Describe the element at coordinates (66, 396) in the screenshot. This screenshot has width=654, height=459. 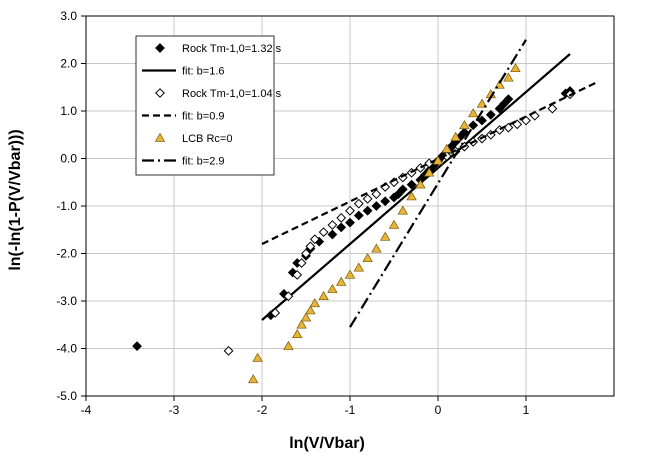
I see `y-tick-label: -5.0` at that location.